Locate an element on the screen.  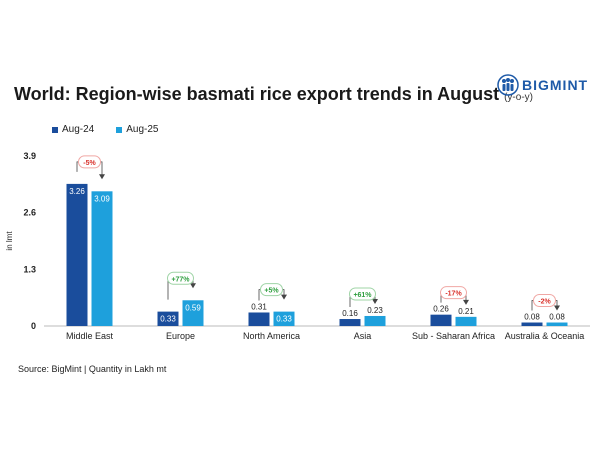
bar-value-label: 0.31 is located at coordinates (259, 306).